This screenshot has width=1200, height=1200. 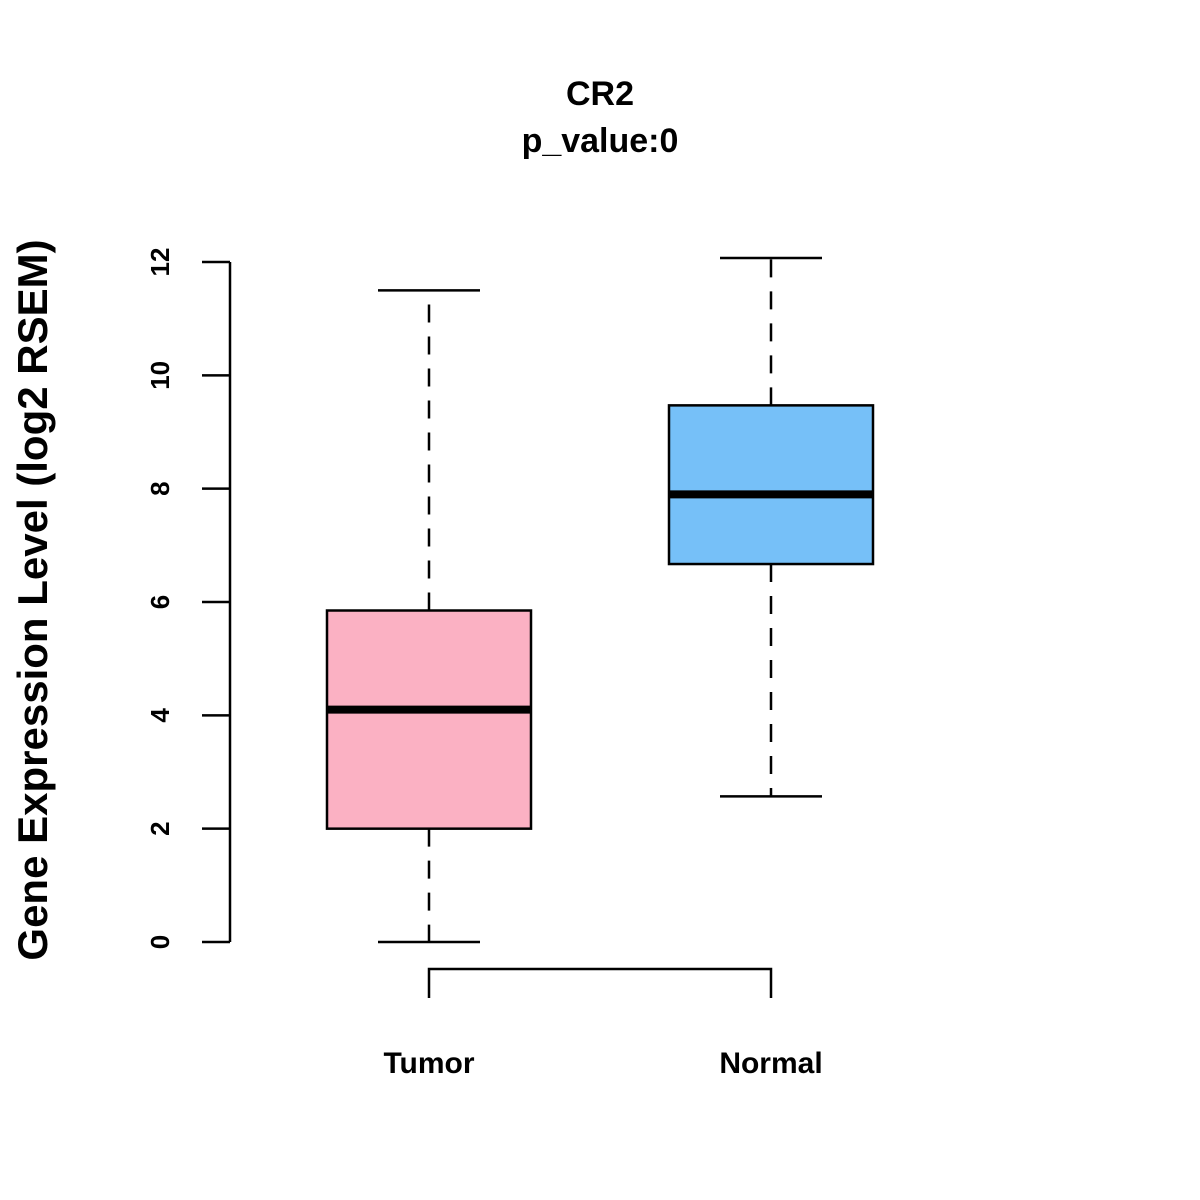 I want to click on y-tick-label: 12, so click(x=160, y=262).